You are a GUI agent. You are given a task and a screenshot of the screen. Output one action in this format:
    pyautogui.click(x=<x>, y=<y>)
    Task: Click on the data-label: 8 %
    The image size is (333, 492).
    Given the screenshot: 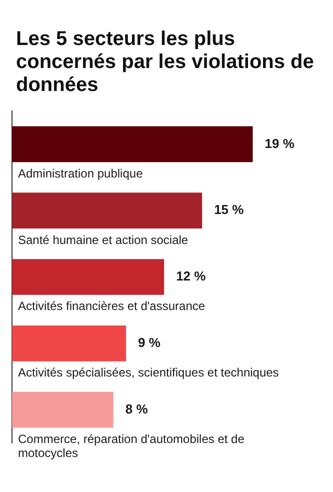 What is the action you would take?
    pyautogui.click(x=136, y=408)
    